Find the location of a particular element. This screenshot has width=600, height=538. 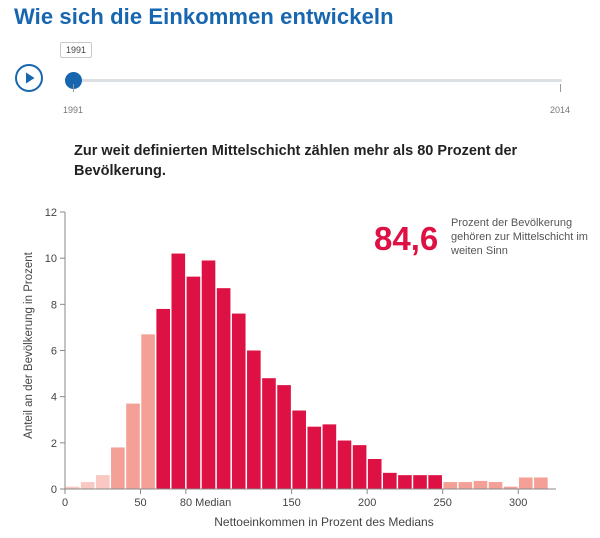

slider-tick-start is located at coordinates (73, 88).